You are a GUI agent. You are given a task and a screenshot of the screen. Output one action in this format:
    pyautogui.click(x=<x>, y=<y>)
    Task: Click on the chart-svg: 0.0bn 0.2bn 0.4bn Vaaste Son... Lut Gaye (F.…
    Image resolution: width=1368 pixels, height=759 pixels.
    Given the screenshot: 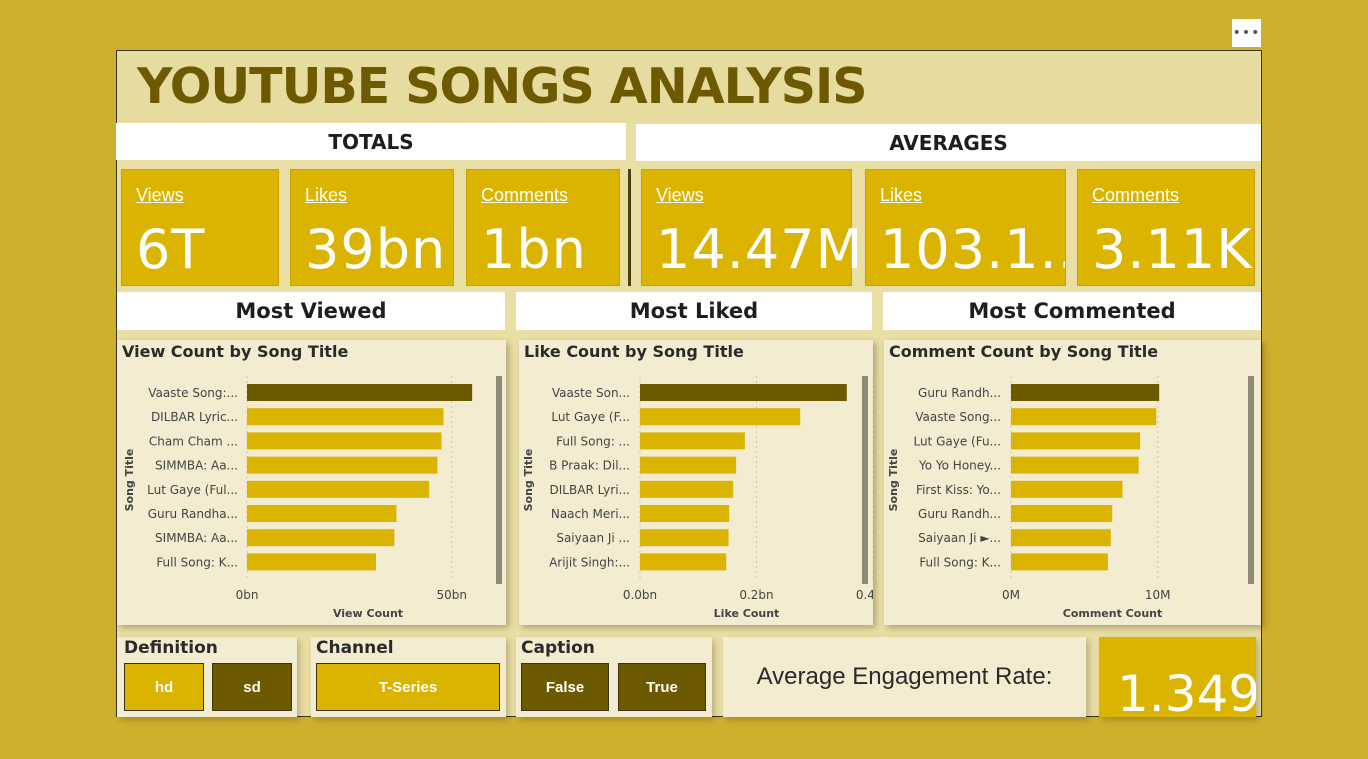 What is the action you would take?
    pyautogui.click(x=697, y=498)
    